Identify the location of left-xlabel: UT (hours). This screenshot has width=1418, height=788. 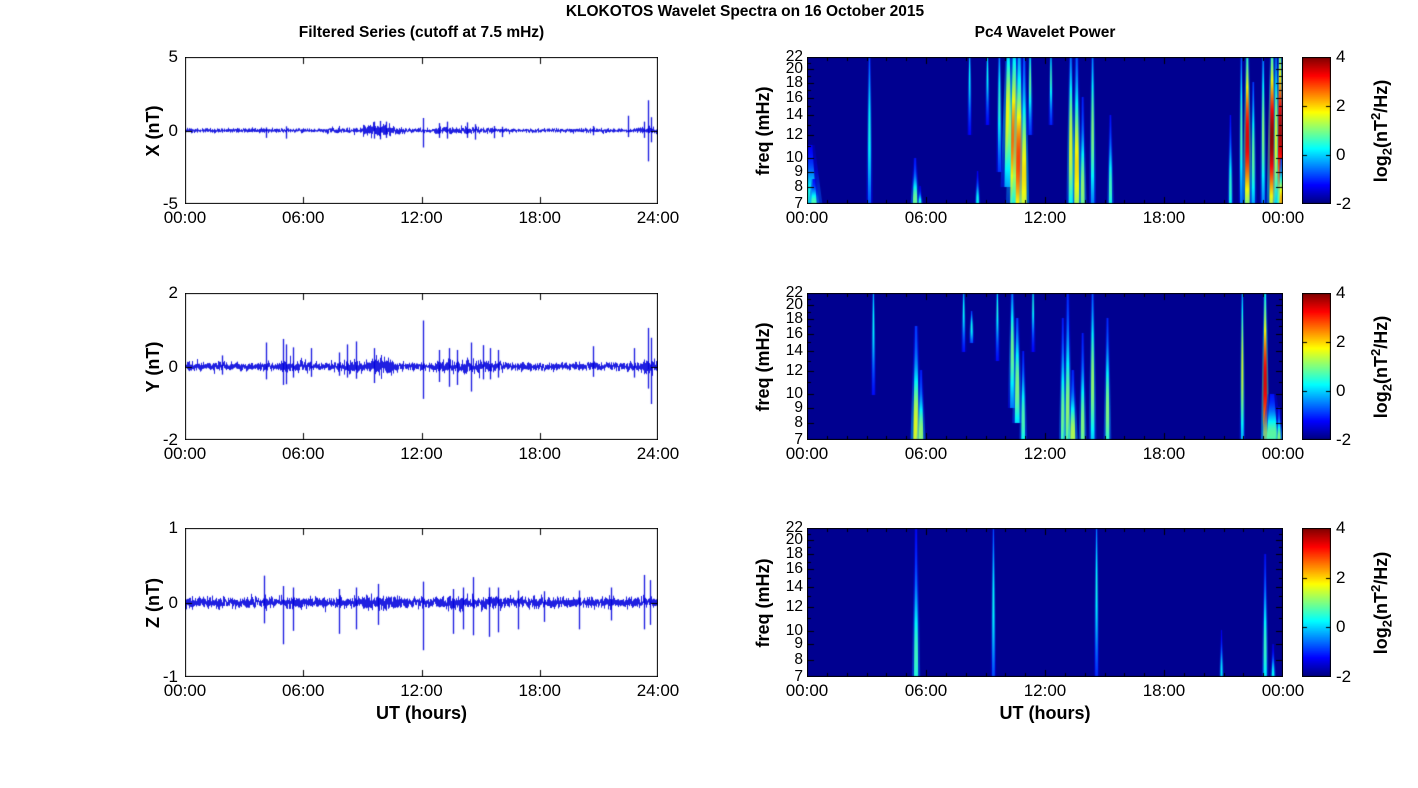
(421, 713).